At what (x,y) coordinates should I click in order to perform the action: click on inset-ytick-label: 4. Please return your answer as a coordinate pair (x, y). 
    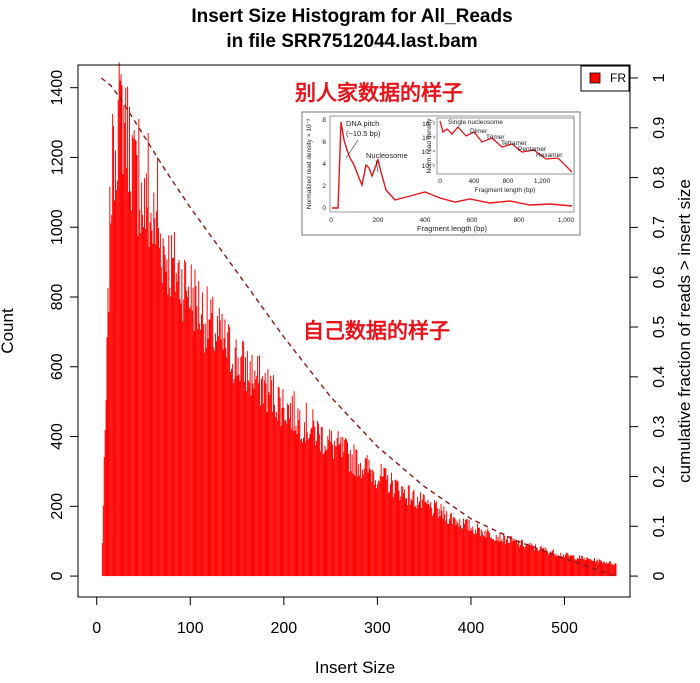
    Looking at the image, I should click on (324, 164).